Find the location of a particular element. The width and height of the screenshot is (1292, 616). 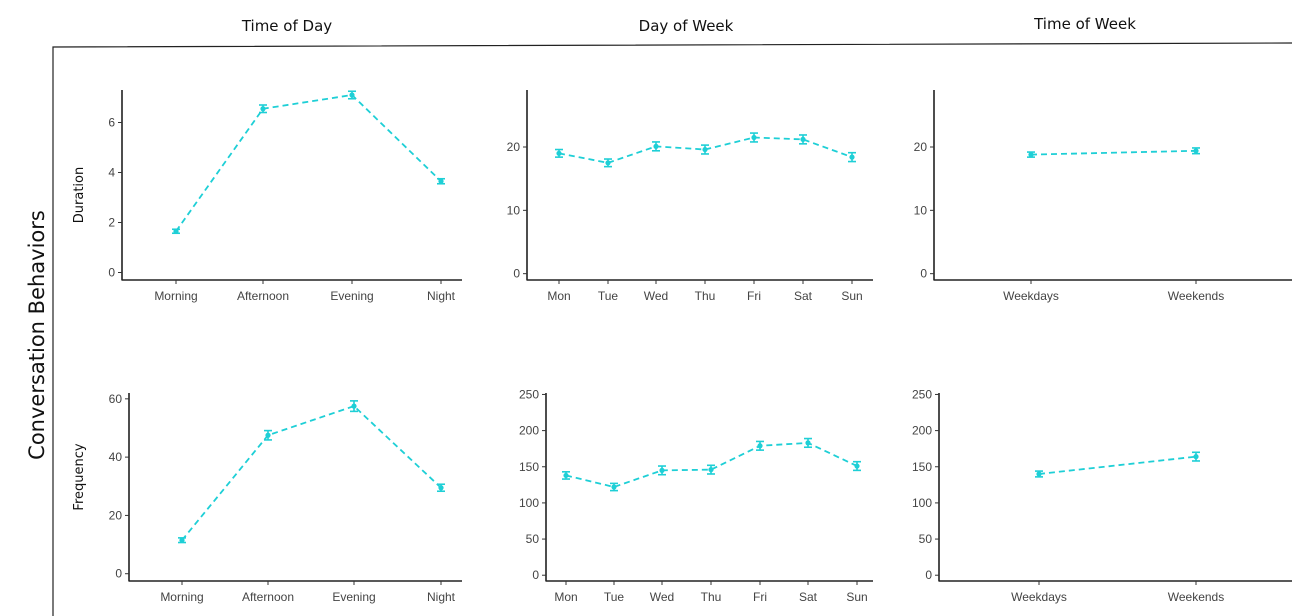

column-title-time-of-week: Time of Week is located at coordinates (1084, 24).